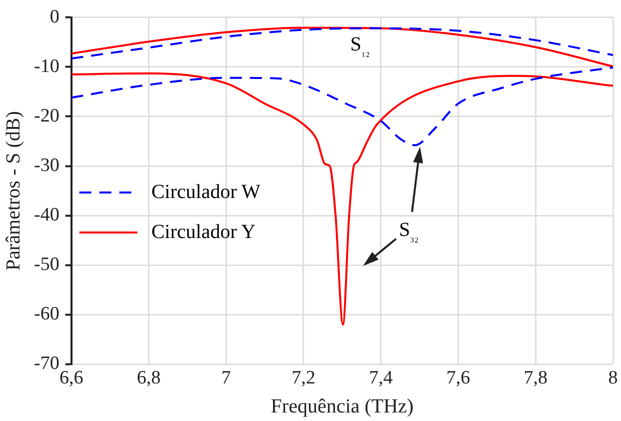  Describe the element at coordinates (55, 17) in the screenshot. I see `y-tick-label: 0` at that location.